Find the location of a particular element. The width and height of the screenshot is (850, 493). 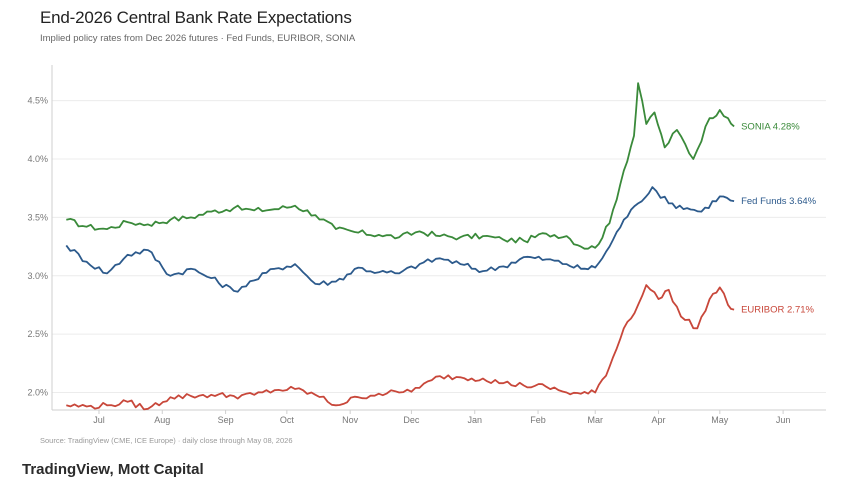

x-tick-label: Sep is located at coordinates (226, 420).